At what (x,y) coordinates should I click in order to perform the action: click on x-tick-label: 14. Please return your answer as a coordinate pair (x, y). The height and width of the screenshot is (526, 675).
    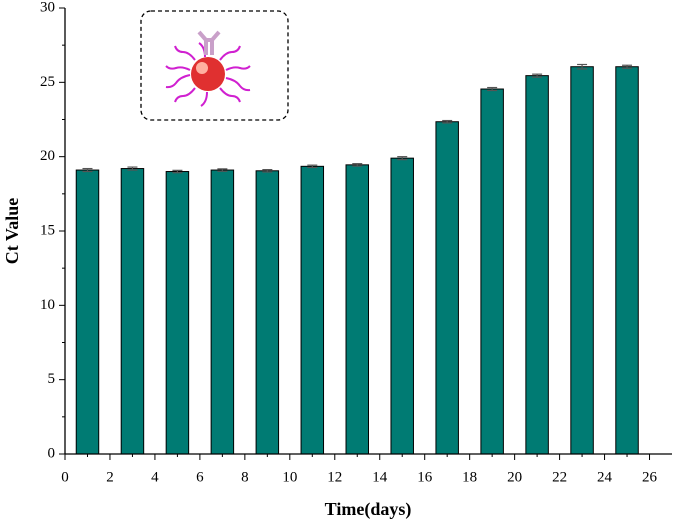
    Looking at the image, I should click on (380, 477).